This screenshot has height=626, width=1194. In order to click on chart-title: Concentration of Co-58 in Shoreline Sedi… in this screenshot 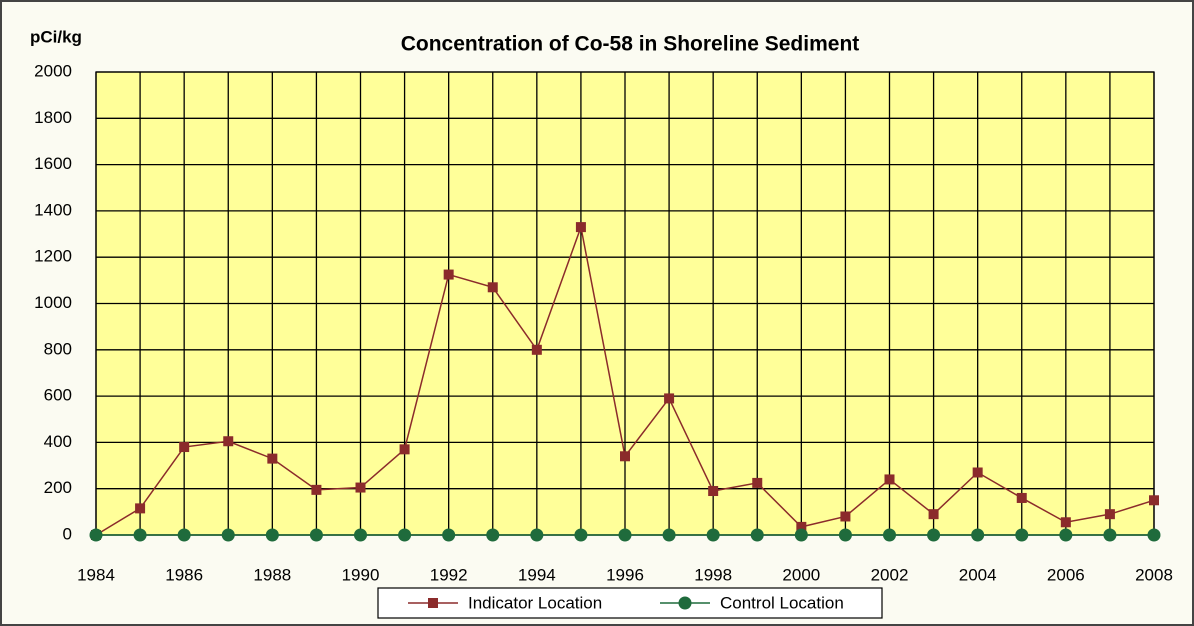, I will do `click(630, 44)`.